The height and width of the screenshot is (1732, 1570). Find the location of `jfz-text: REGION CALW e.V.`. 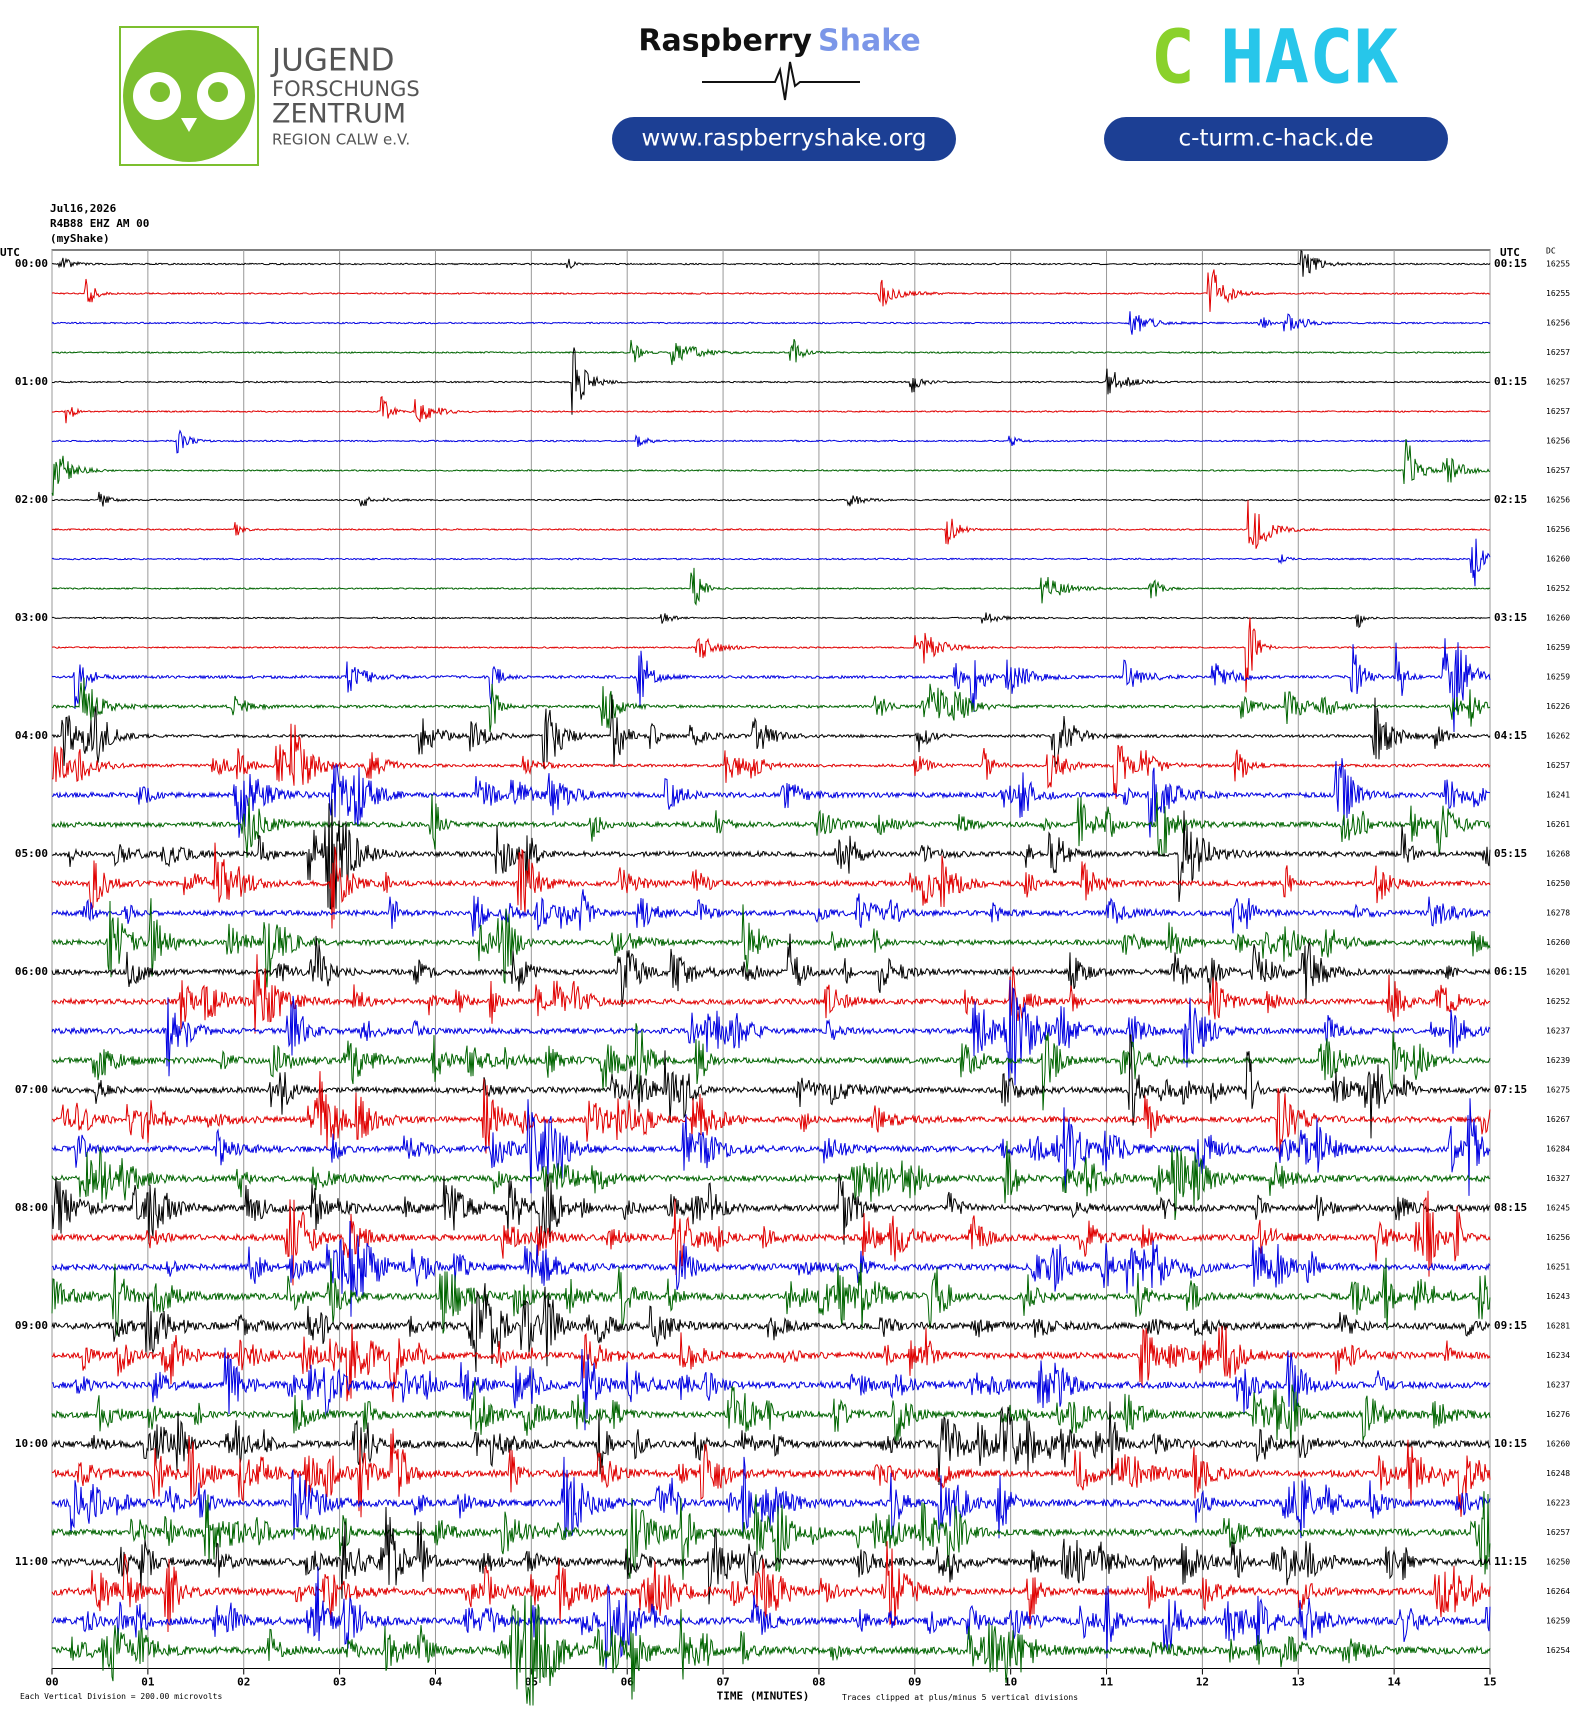

jfz-text: REGION CALW e.V. is located at coordinates (341, 140).